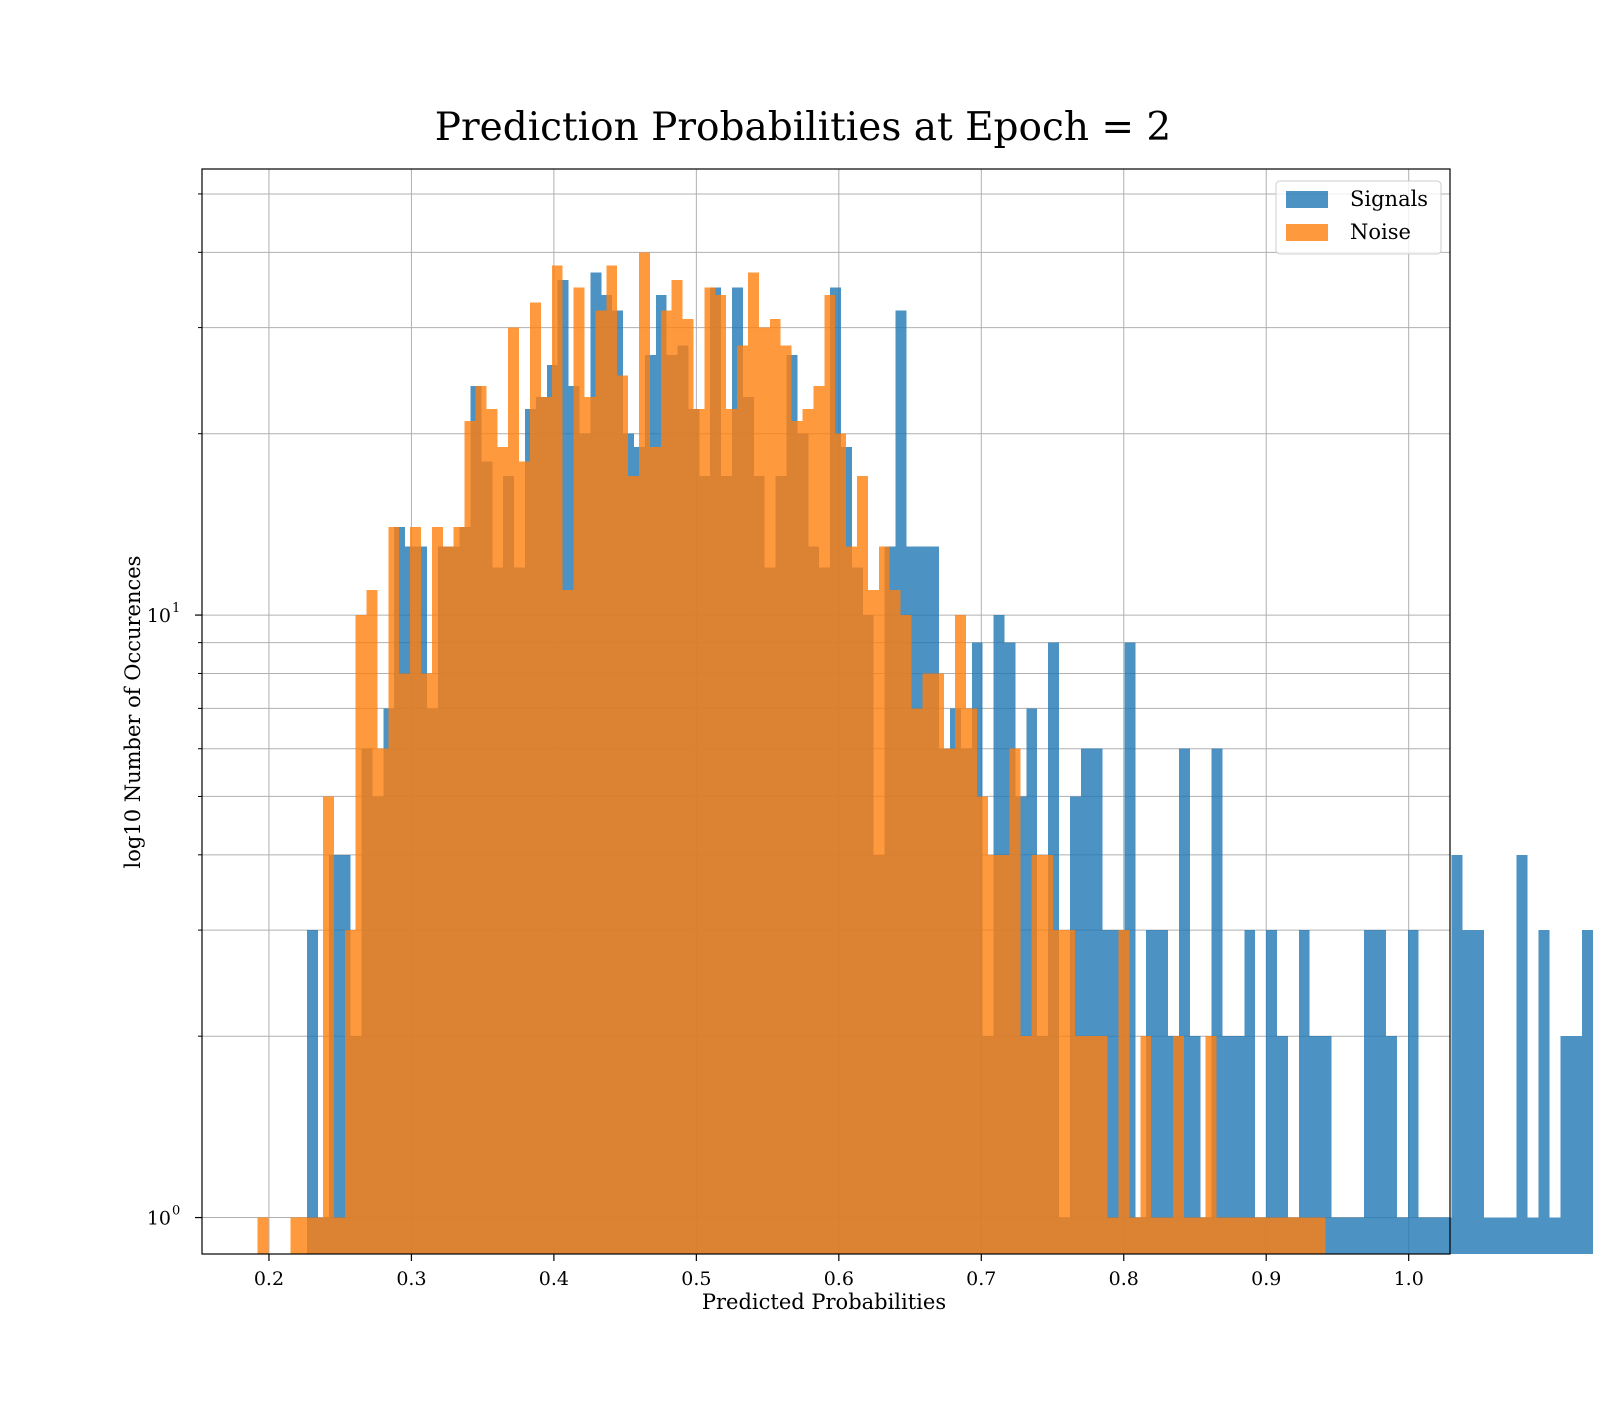  What do you see at coordinates (159, 616) in the screenshot?
I see `y-tick-label: 10` at bounding box center [159, 616].